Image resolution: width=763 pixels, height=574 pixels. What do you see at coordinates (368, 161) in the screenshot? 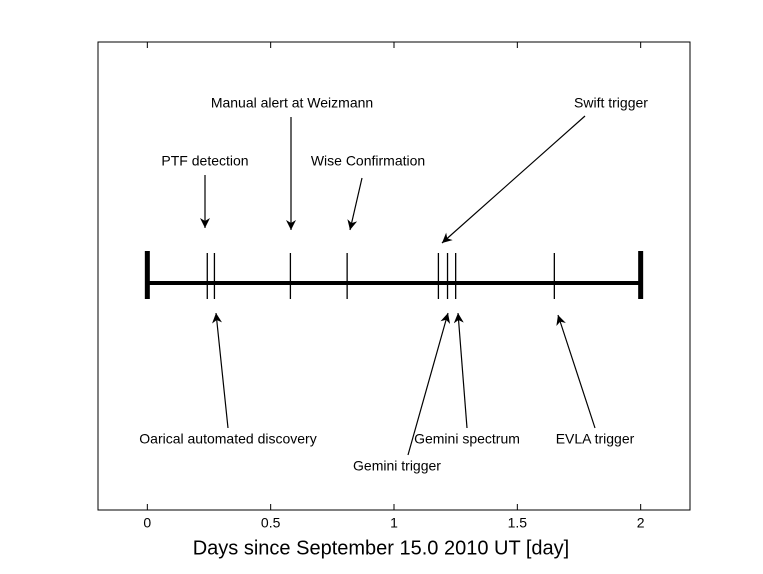
I see `event-label: Wise Confirmation` at bounding box center [368, 161].